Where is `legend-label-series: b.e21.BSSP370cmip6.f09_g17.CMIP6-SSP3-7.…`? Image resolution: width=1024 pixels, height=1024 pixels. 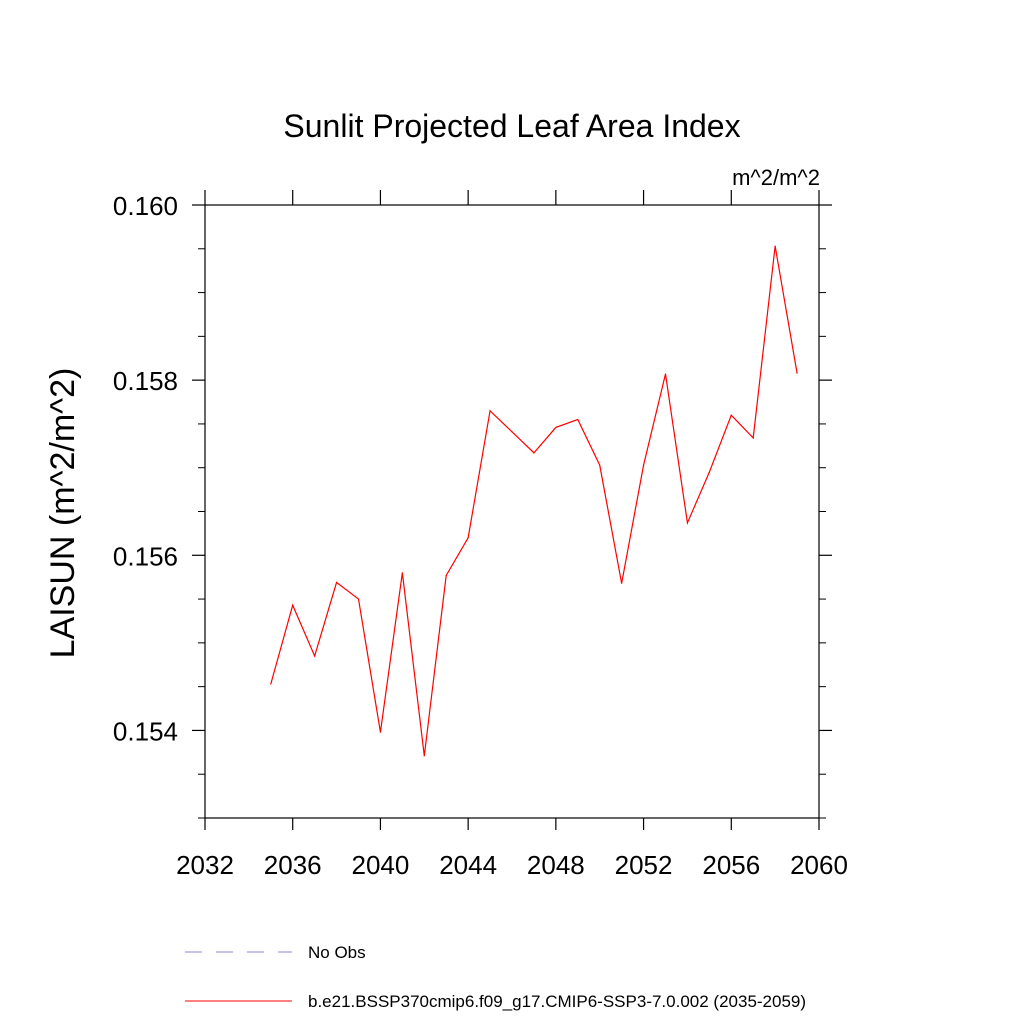 legend-label-series: b.e21.BSSP370cmip6.f09_g17.CMIP6-SSP3-7.… is located at coordinates (557, 1001).